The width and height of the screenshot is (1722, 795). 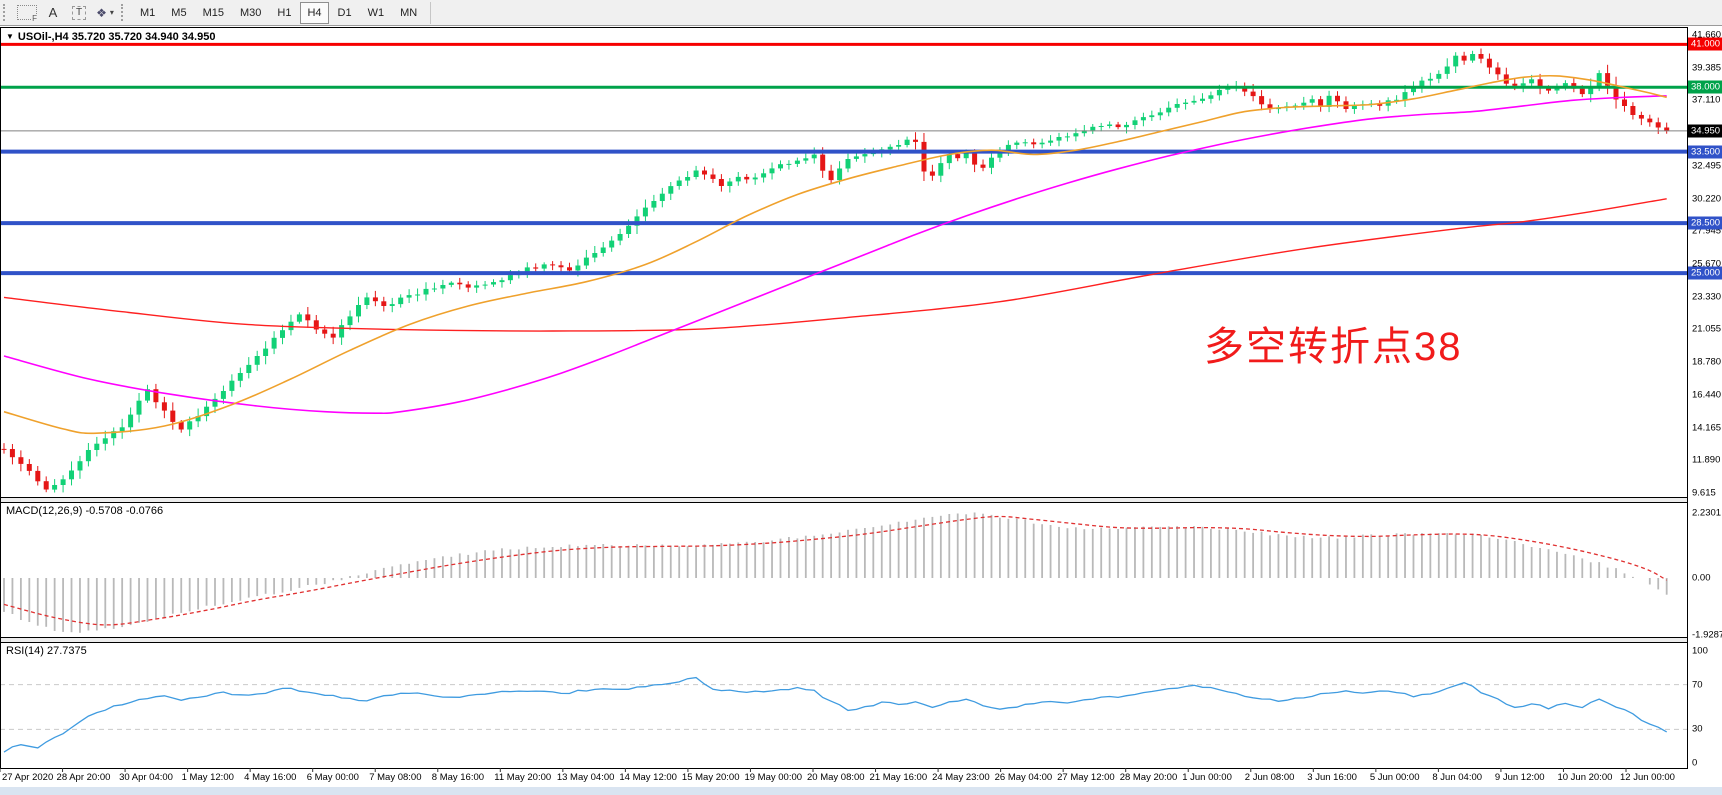 I want to click on price-level-badge: 33.500, so click(x=1705, y=152).